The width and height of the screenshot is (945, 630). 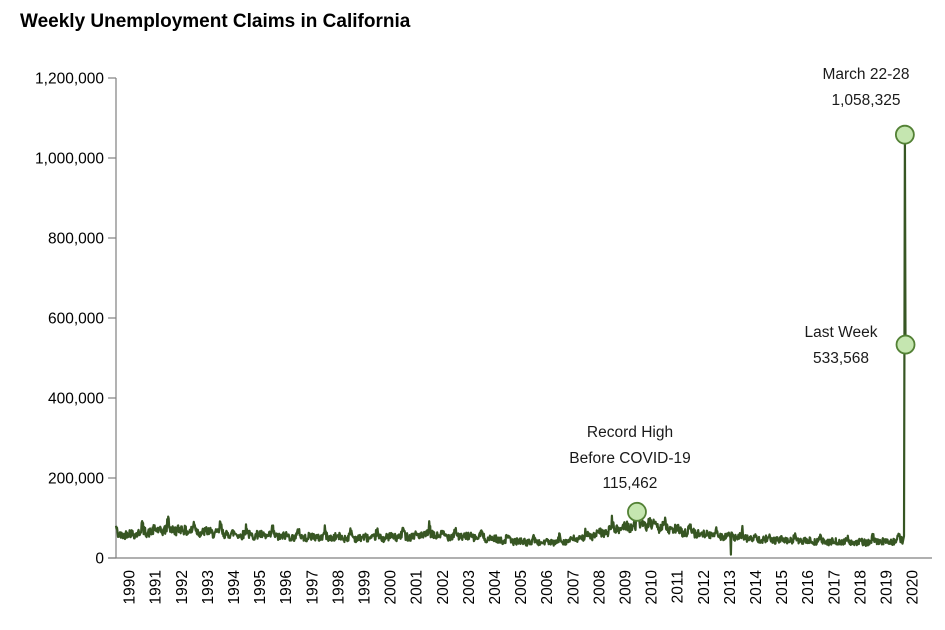 What do you see at coordinates (860, 587) in the screenshot?
I see `x-tick-label-2018: 2018` at bounding box center [860, 587].